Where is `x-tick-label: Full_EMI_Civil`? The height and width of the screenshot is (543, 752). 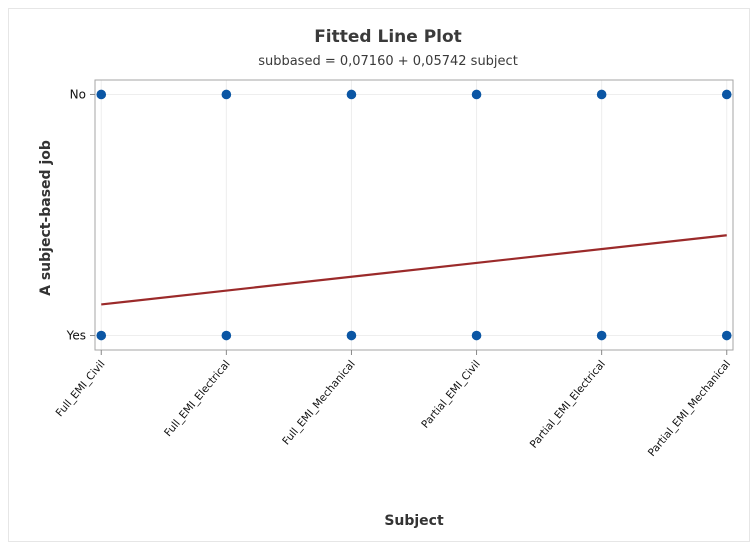
x-tick-label: Full_EMI_Civil is located at coordinates (81, 388).